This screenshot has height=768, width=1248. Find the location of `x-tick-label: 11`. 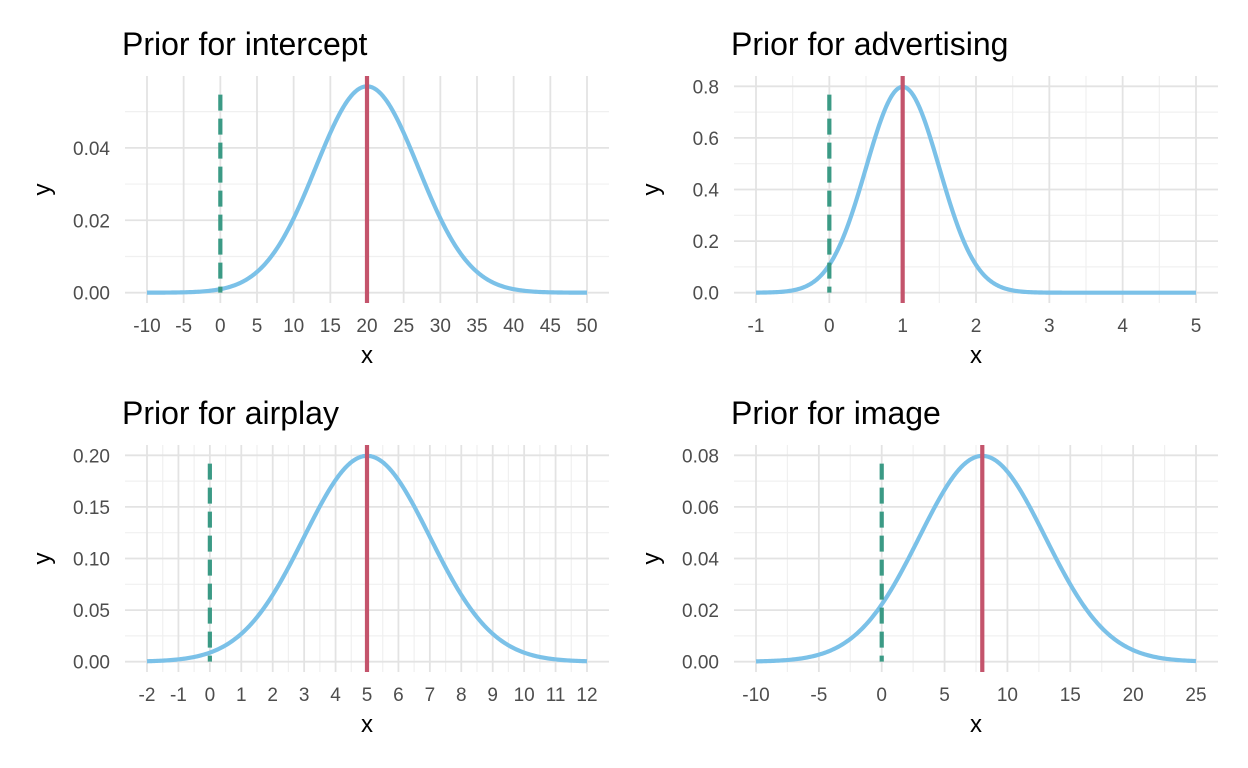

x-tick-label: 11 is located at coordinates (556, 695).